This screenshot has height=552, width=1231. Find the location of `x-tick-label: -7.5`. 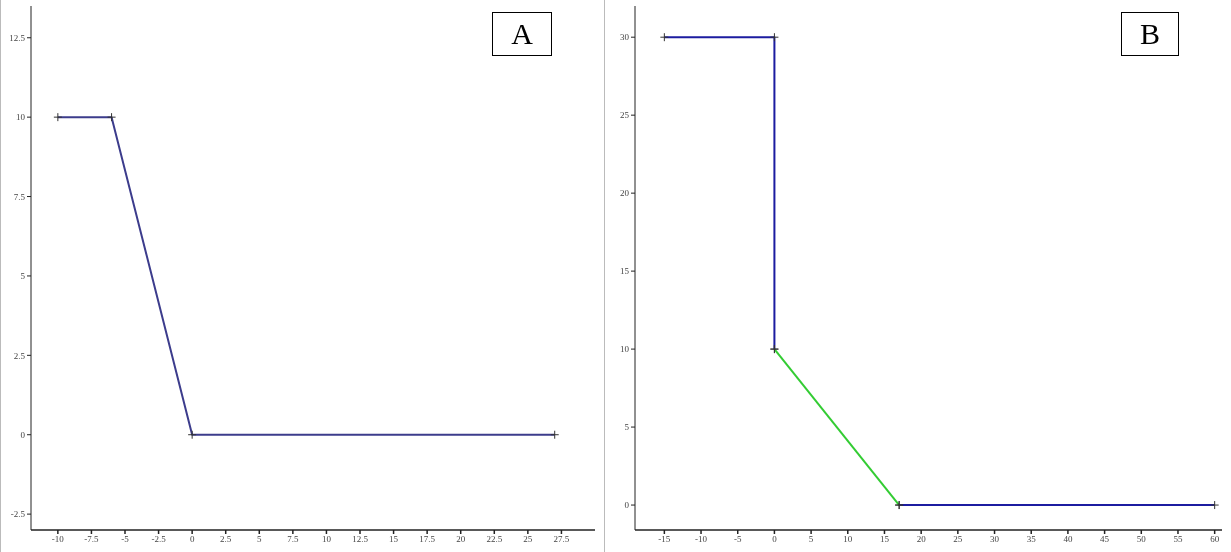

x-tick-label: -7.5 is located at coordinates (92, 539).